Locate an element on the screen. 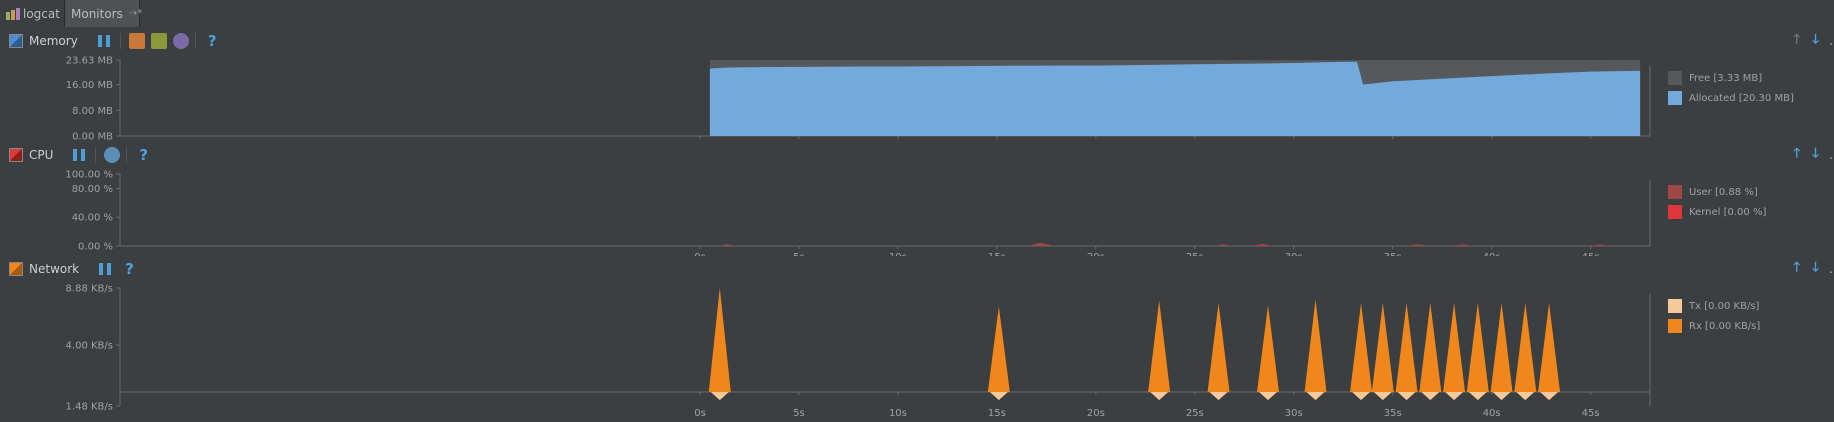  memory-pause-button is located at coordinates (103, 41).